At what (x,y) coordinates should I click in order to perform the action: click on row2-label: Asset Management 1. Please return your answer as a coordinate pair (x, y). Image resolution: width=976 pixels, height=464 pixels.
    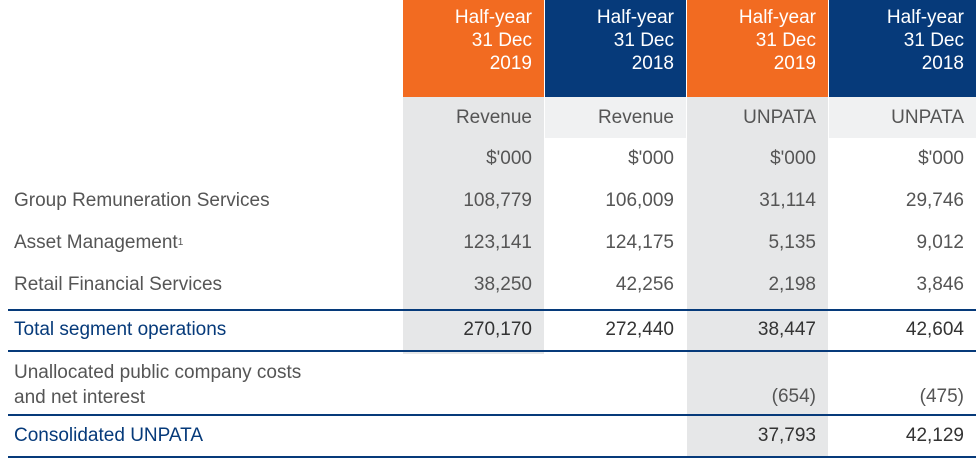
    Looking at the image, I should click on (99, 242).